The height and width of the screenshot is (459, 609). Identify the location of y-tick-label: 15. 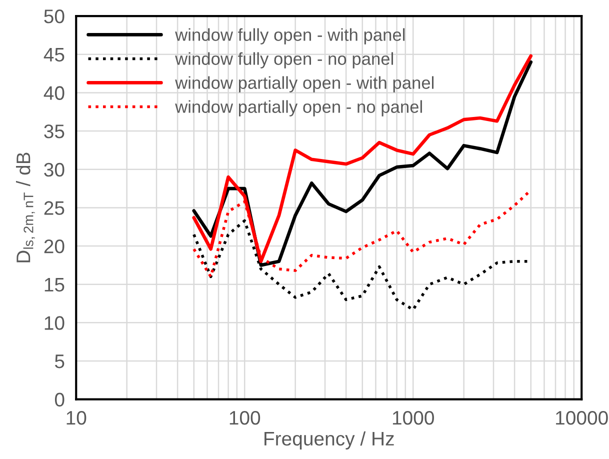
(54, 285).